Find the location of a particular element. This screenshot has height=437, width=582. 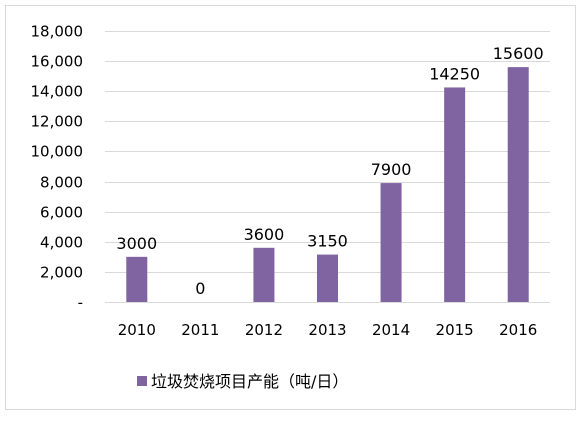

data-label: 3600 is located at coordinates (264, 234).